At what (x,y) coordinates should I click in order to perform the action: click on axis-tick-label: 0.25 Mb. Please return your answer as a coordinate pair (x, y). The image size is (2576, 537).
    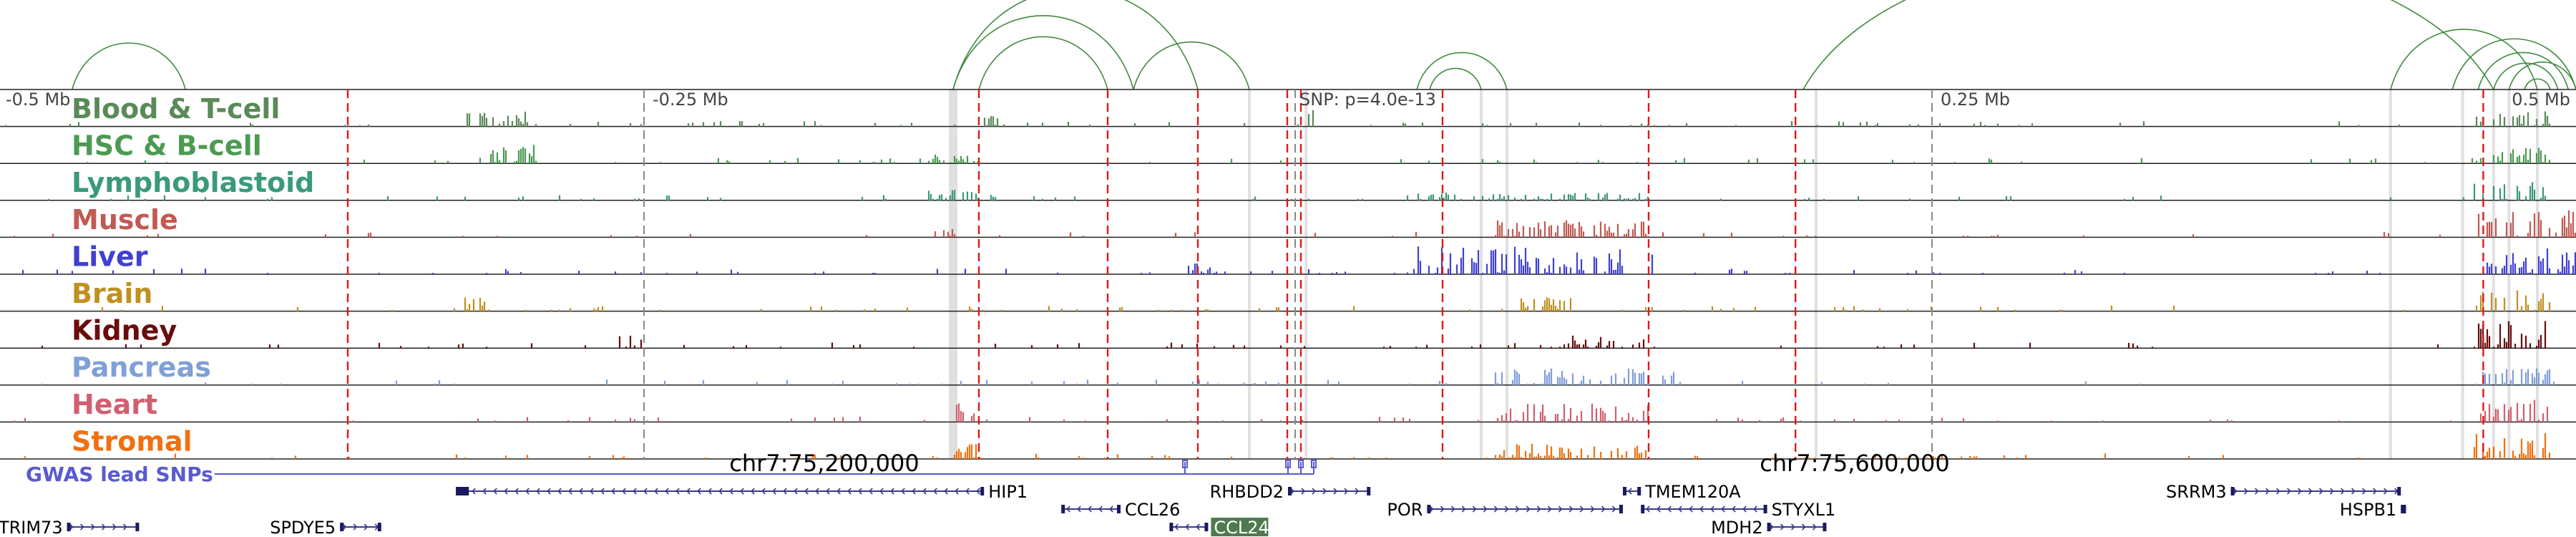
    Looking at the image, I should click on (1975, 100).